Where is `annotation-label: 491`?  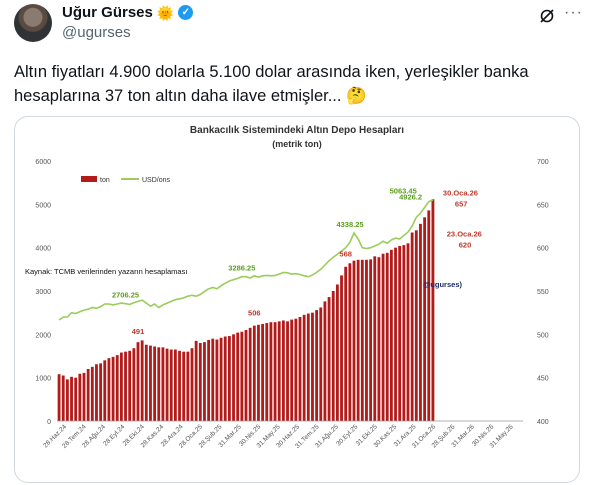
annotation-label: 491 is located at coordinates (138, 331).